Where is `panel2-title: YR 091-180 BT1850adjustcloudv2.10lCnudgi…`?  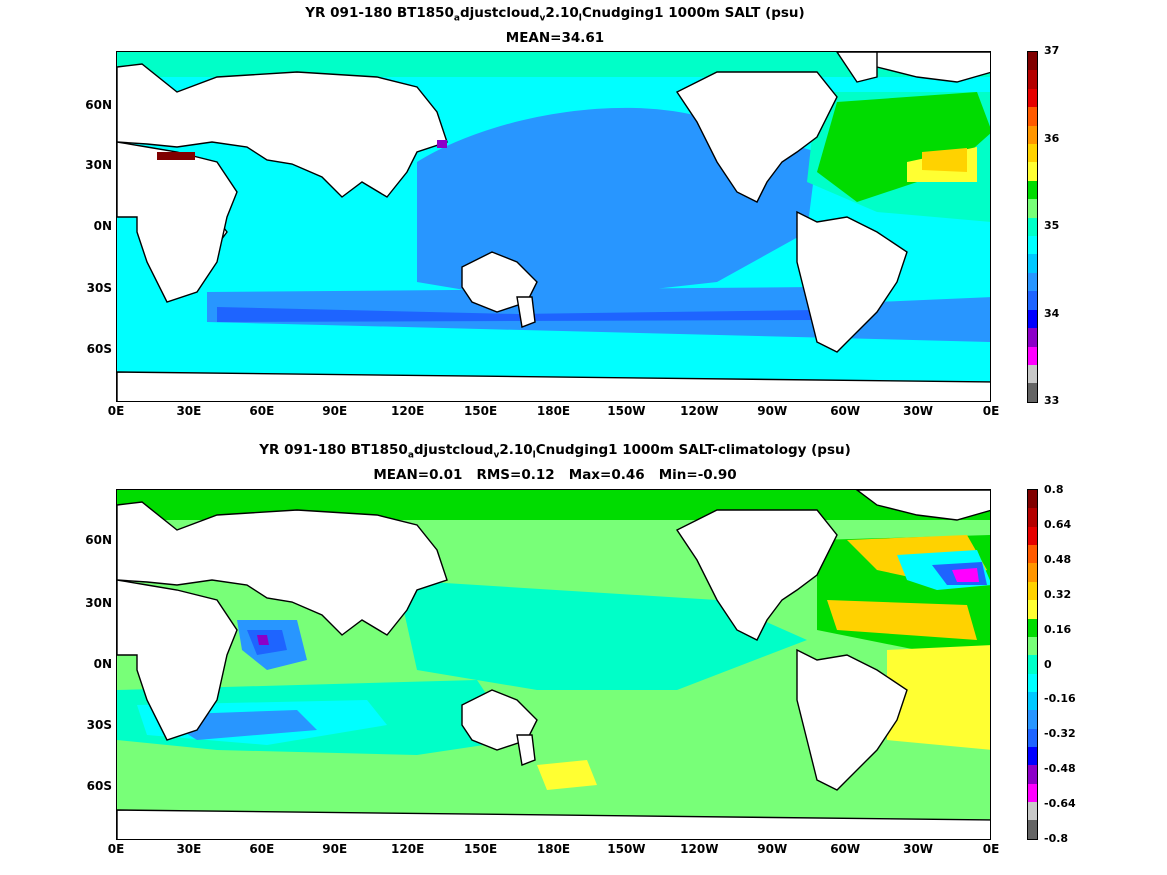 panel2-title: YR 091-180 BT1850adjustcloudv2.10lCnudgi… is located at coordinates (555, 451).